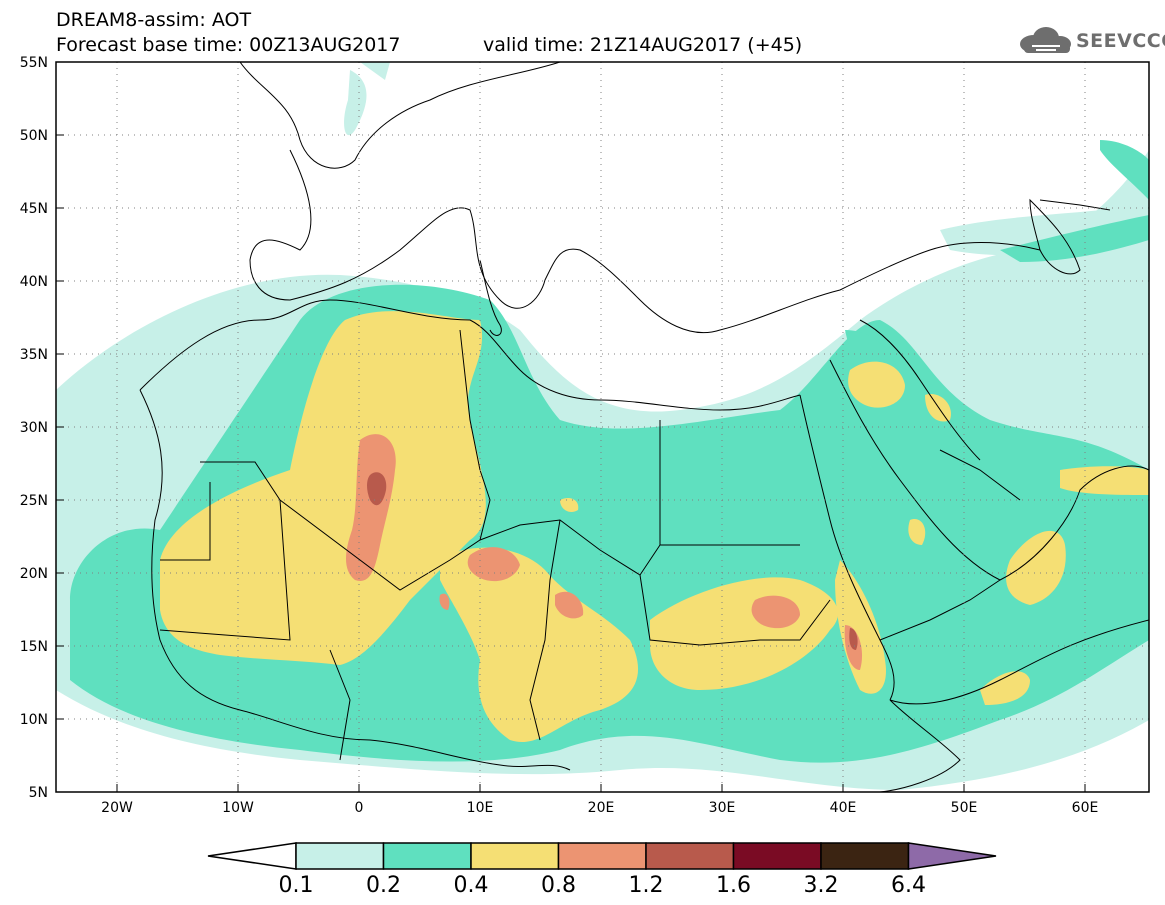 The width and height of the screenshot is (1165, 905). What do you see at coordinates (722, 808) in the screenshot?
I see `lon-label: 30E` at bounding box center [722, 808].